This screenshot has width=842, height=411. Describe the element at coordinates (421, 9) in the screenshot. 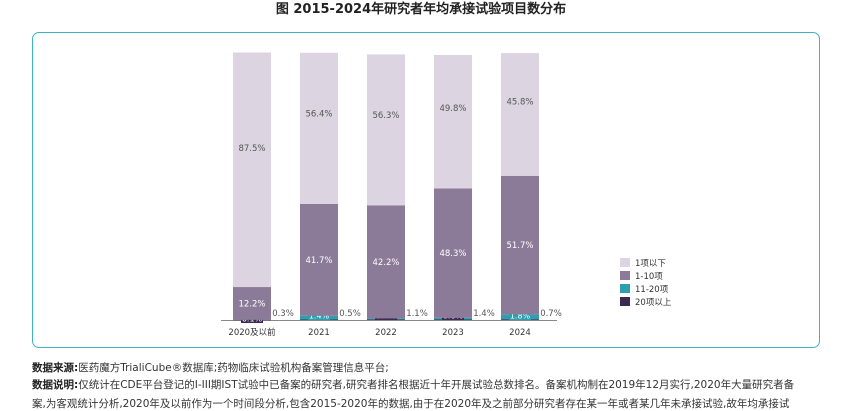

I see `chart-title: 图 2015-2024年研究者年均承接试验项目数分布` at that location.